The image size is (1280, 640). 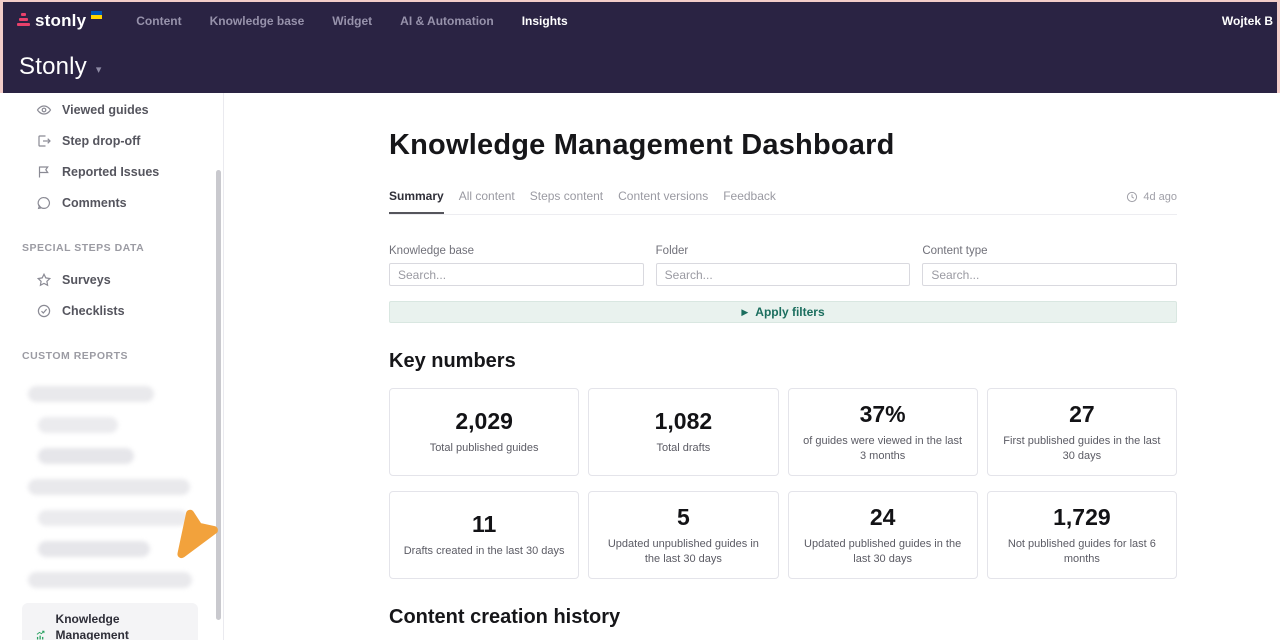 I want to click on knowledge-base-search-input, so click(x=516, y=274).